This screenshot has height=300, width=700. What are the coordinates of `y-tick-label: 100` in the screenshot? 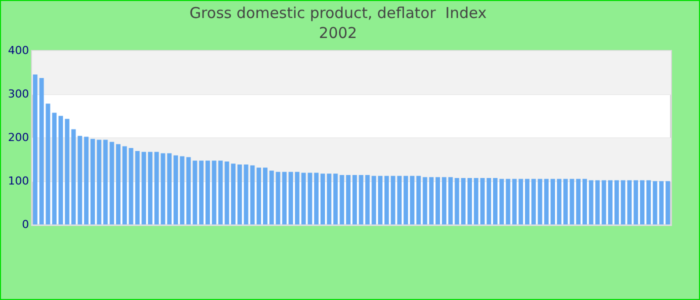 It's located at (18, 181).